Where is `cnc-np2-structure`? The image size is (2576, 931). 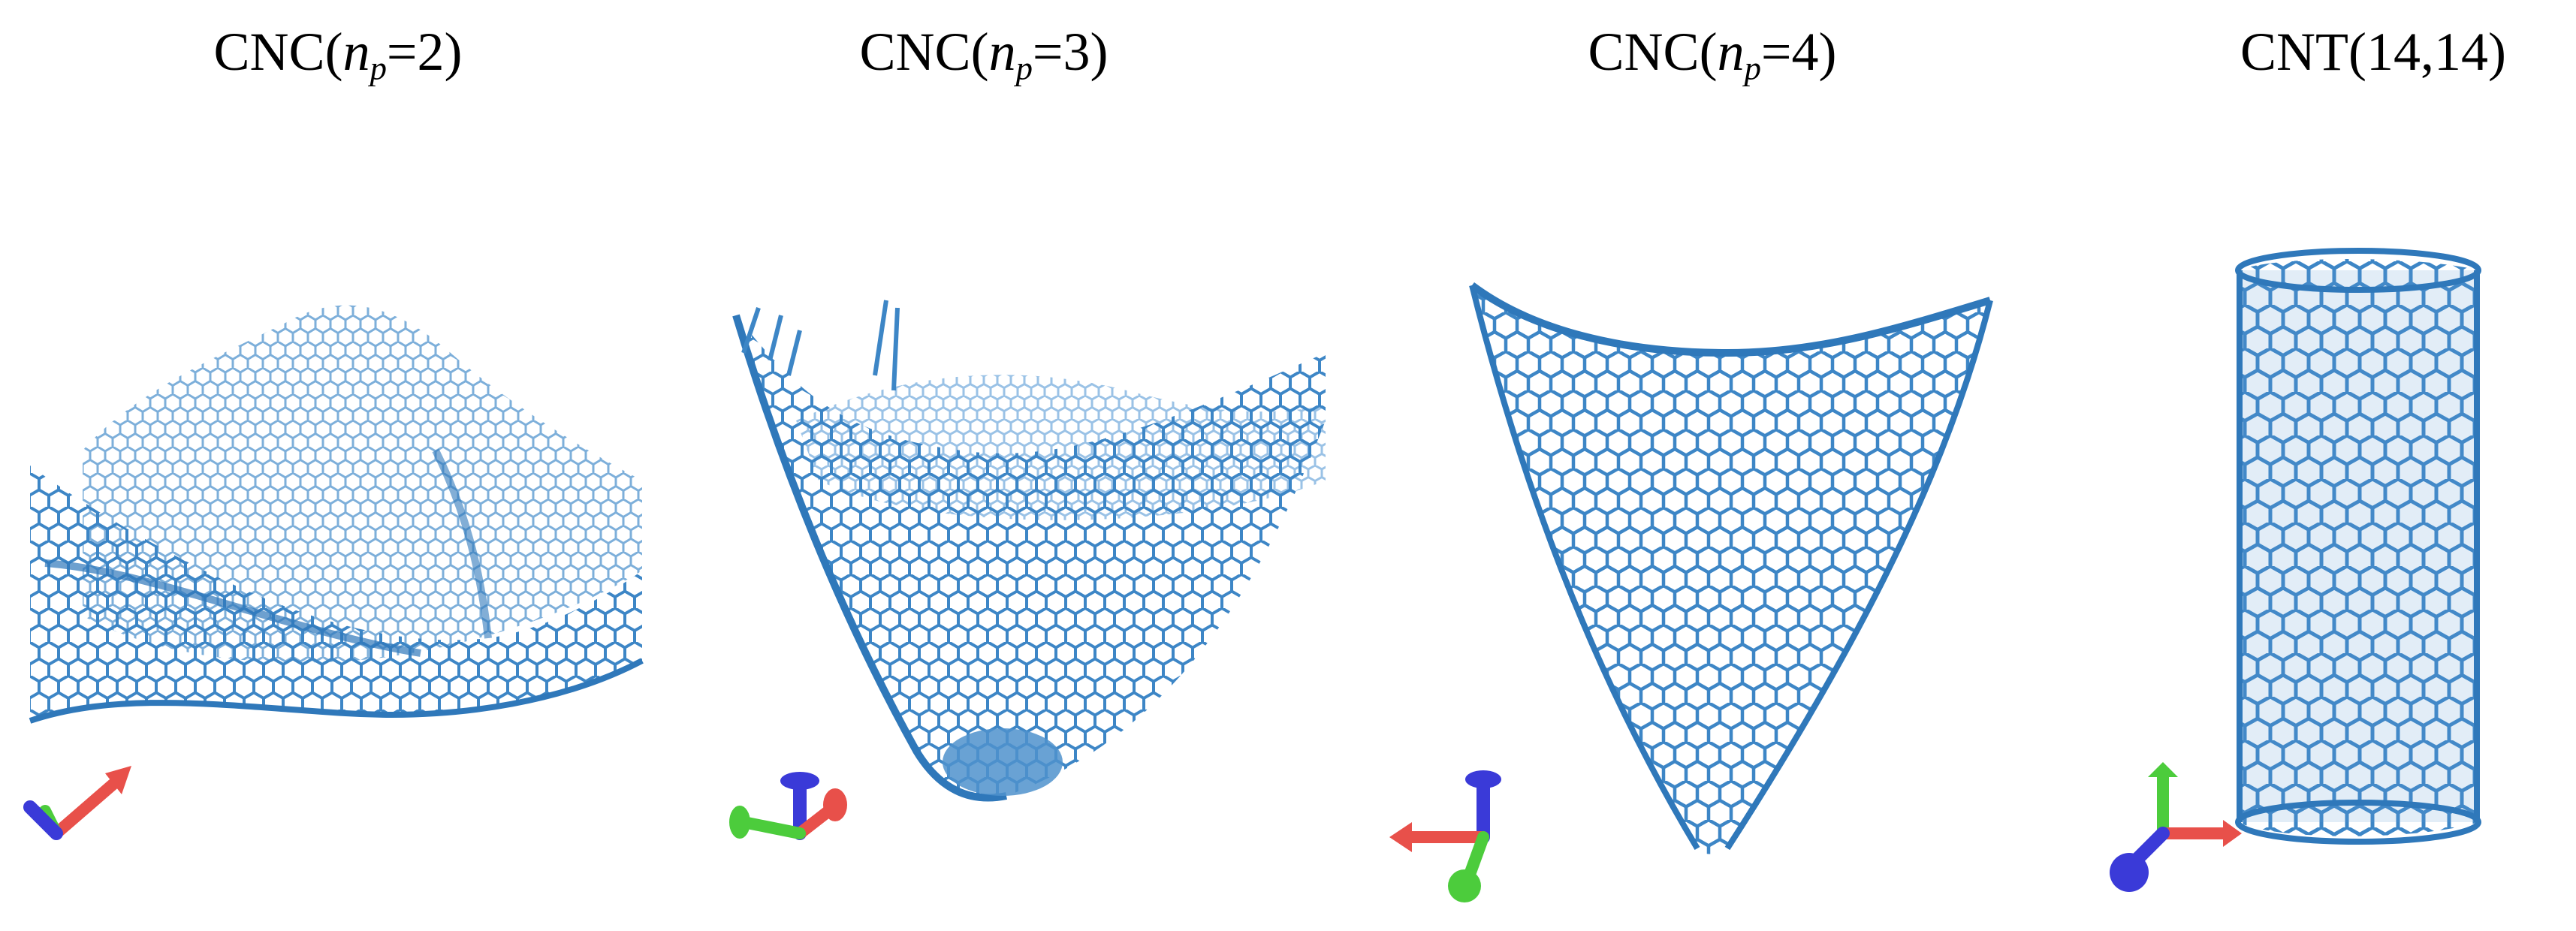
cnc-np2-structure is located at coordinates (333, 573).